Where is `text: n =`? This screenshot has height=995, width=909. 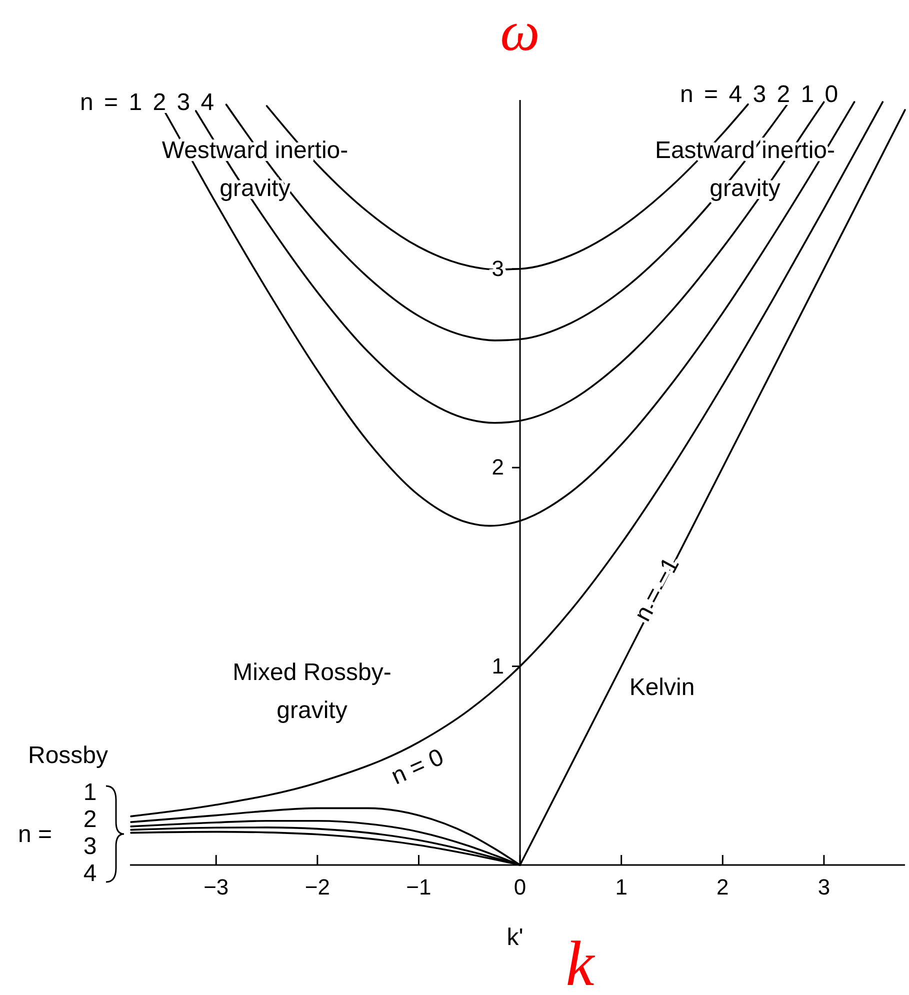 text: n = is located at coordinates (35, 834).